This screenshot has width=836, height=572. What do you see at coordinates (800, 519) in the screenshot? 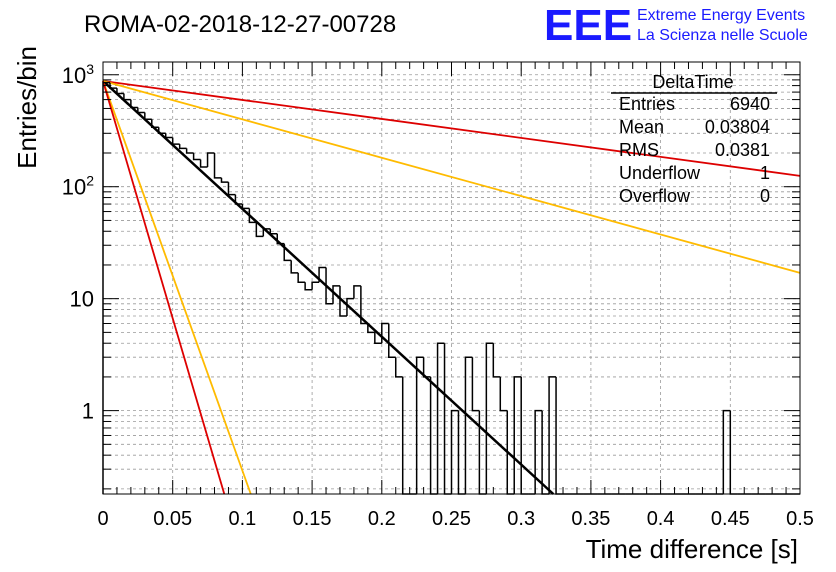
I see `x-tick-label: 0.5` at bounding box center [800, 519].